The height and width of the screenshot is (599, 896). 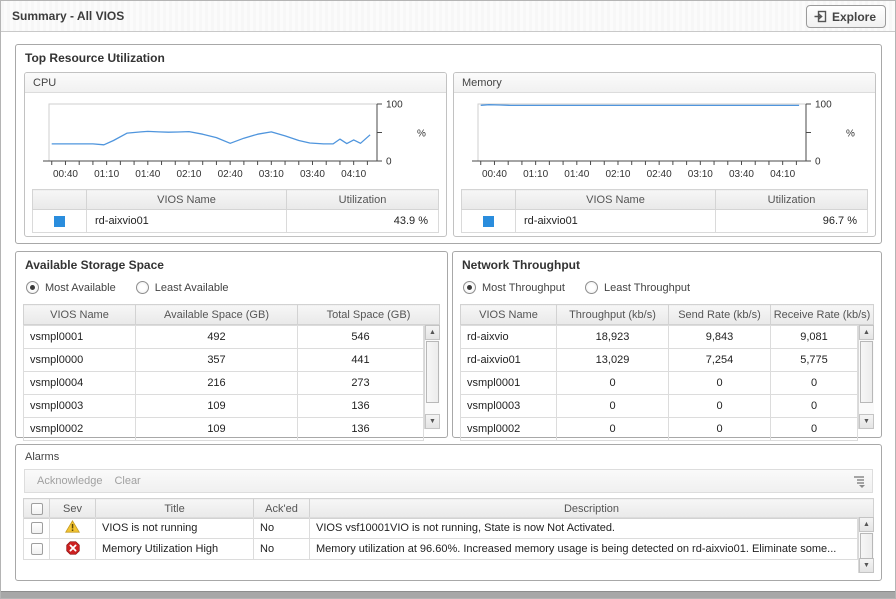 I want to click on memory-legend-table: VIOS Name Utilization rd-aixvio01 96.7 %, so click(x=664, y=211).